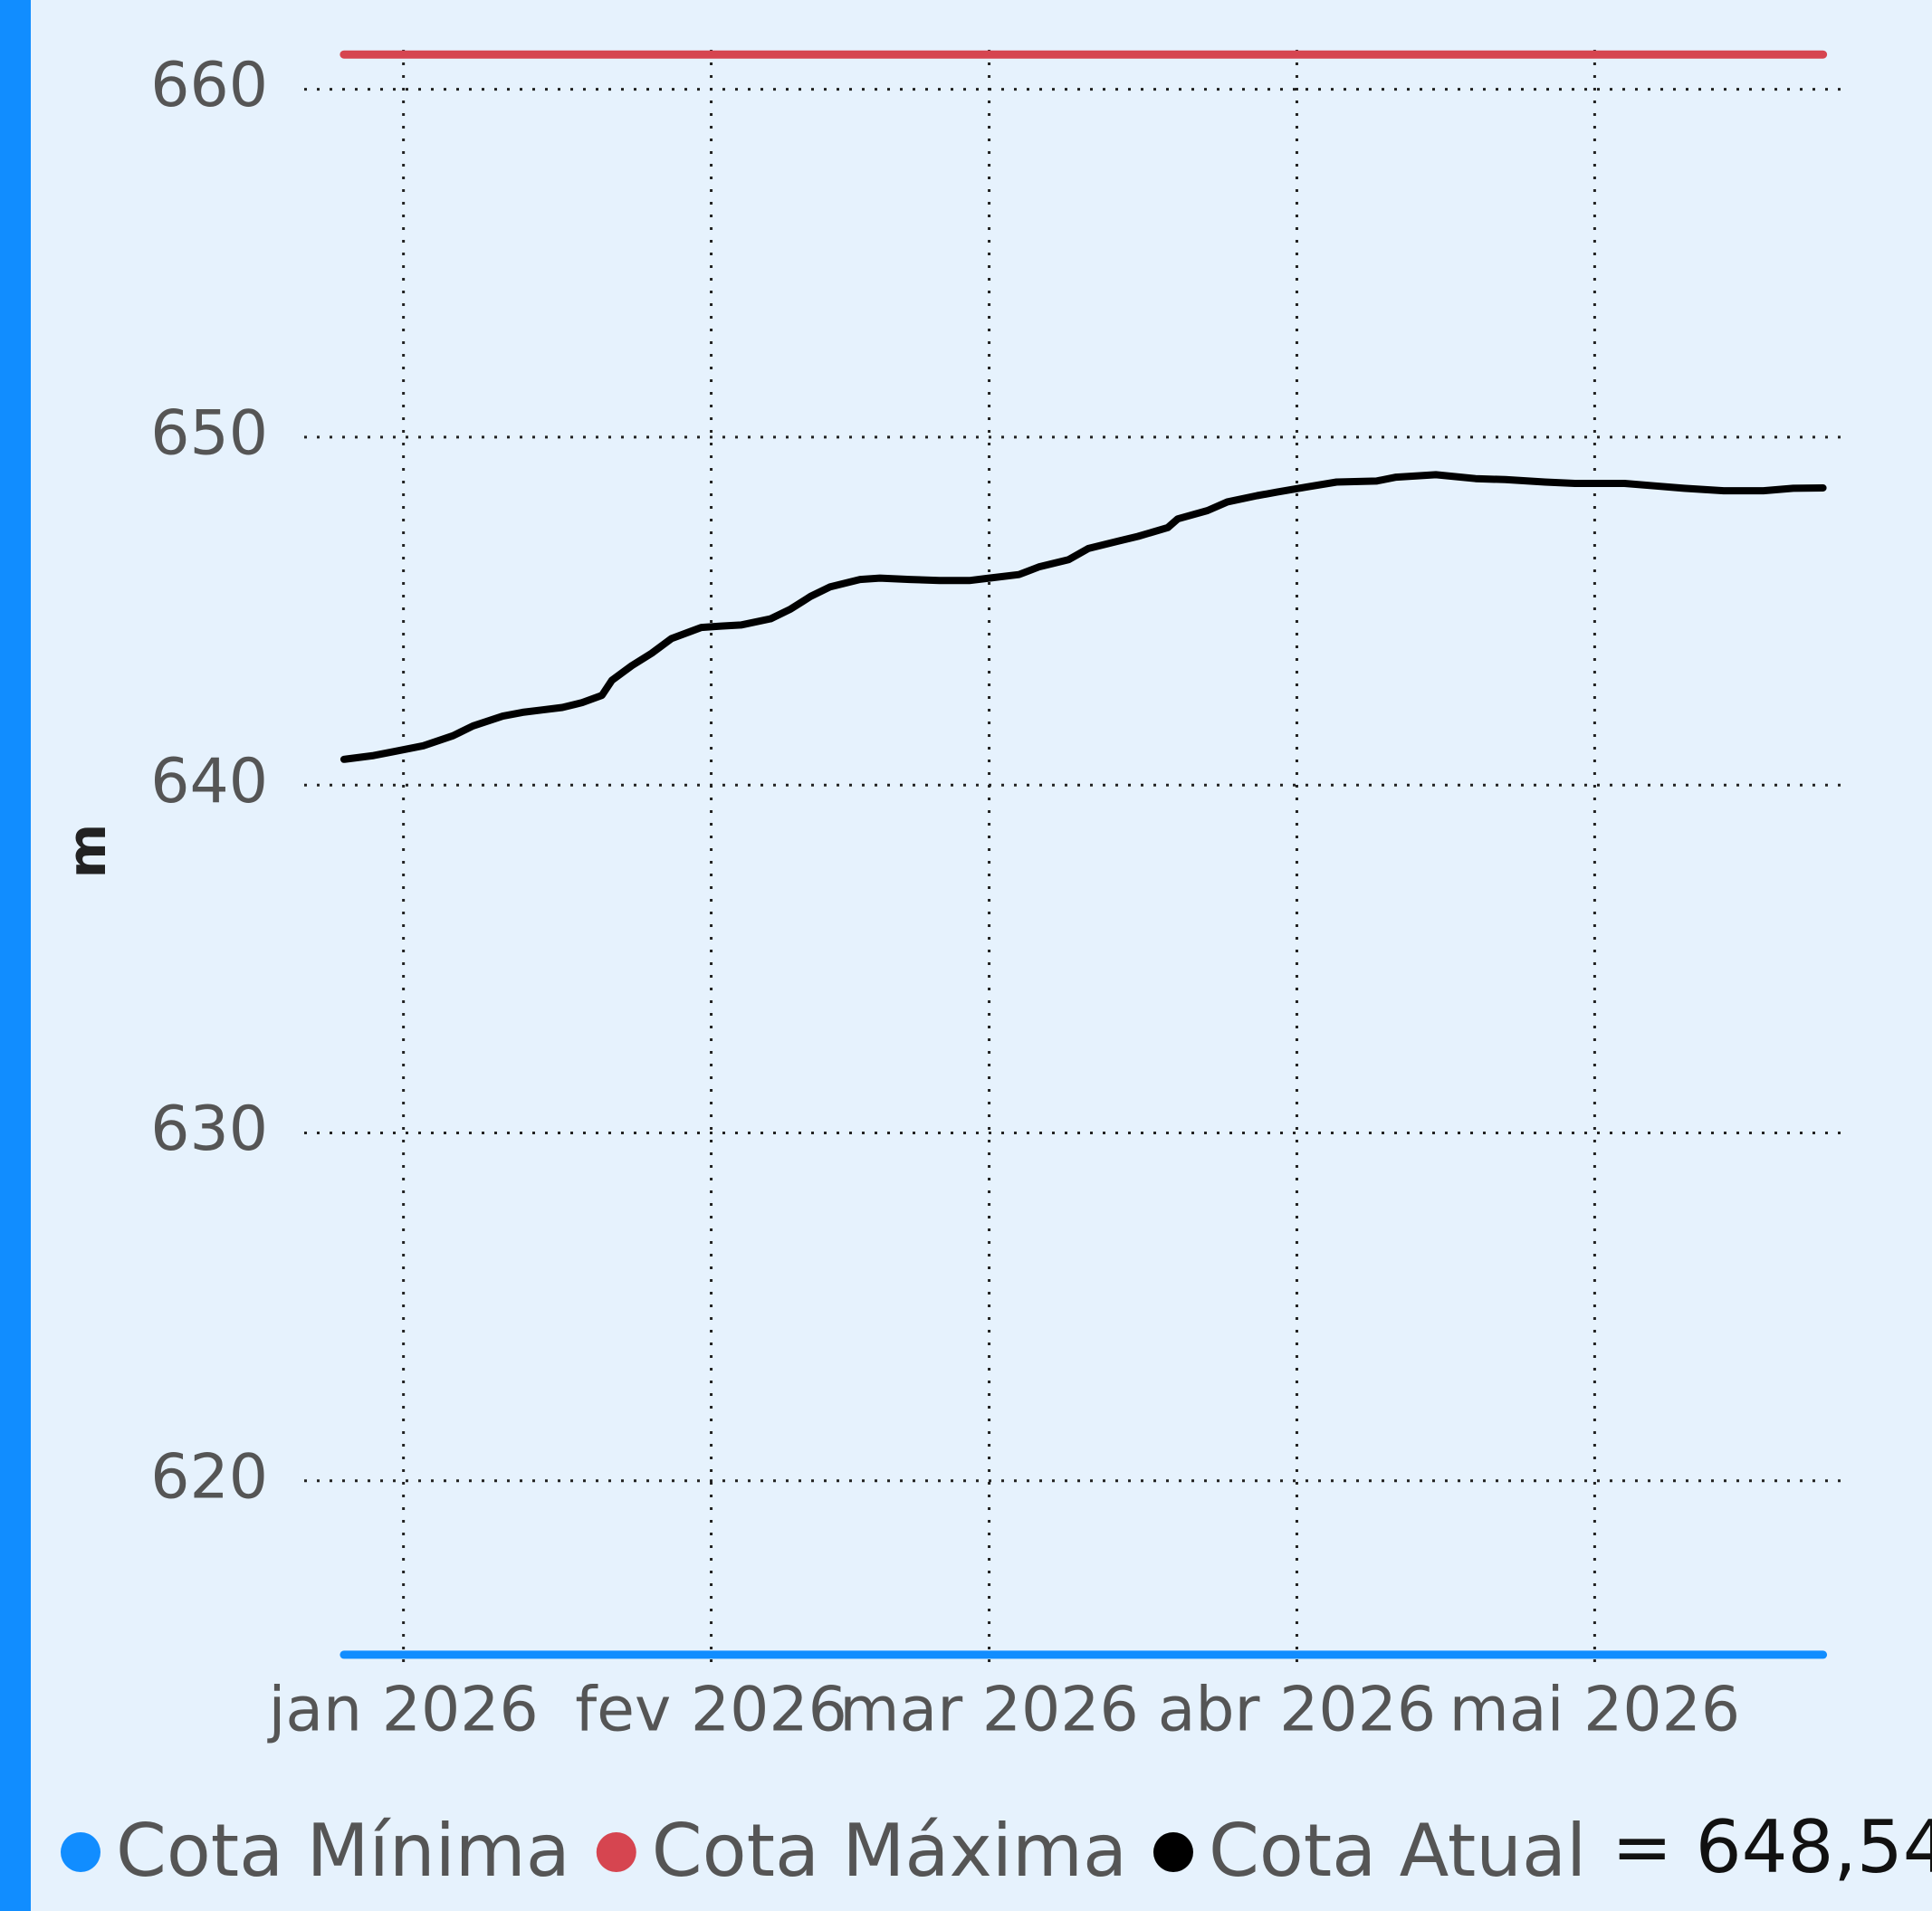 This screenshot has height=1911, width=1932. Describe the element at coordinates (711, 1710) in the screenshot. I see `x-tick-label: fev 2026` at that location.